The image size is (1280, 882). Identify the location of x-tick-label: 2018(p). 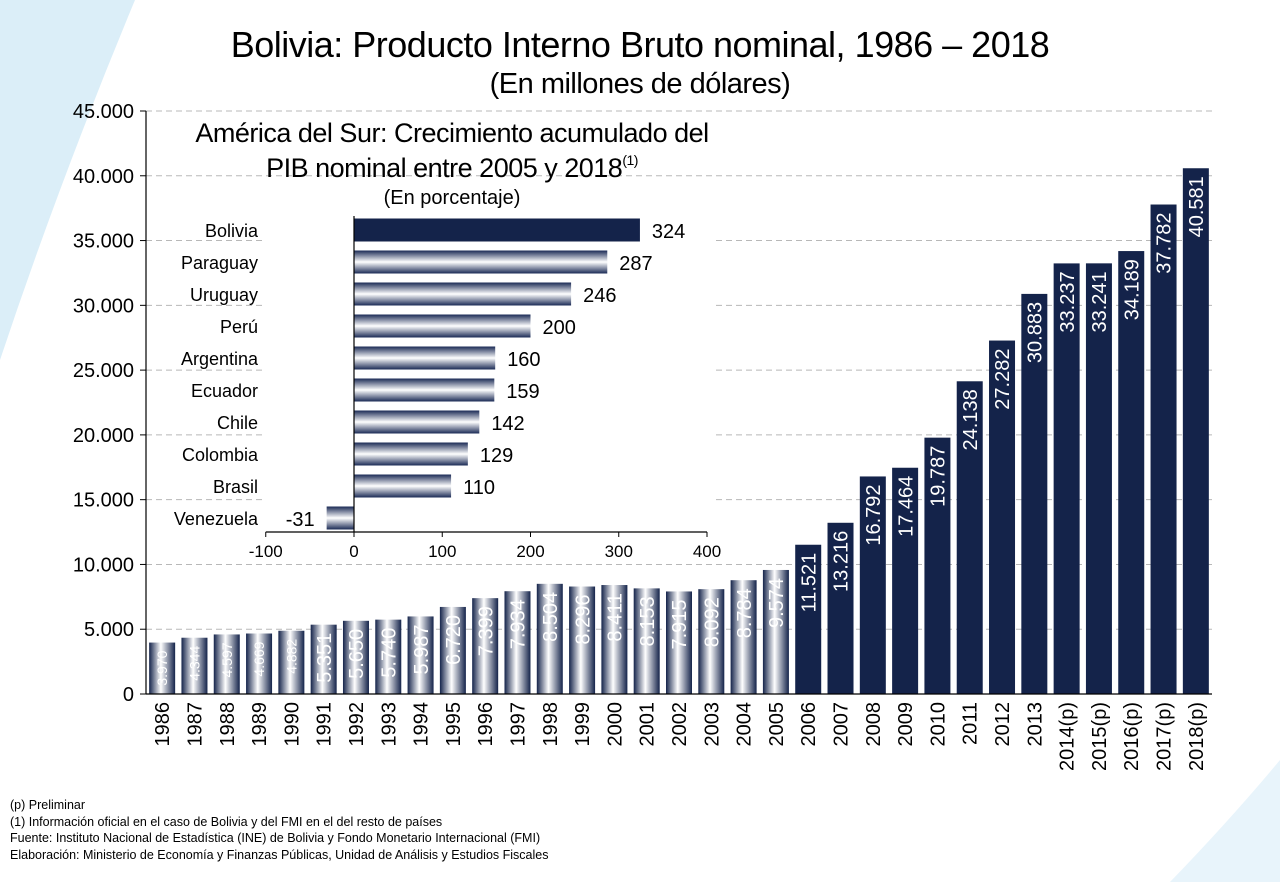
(1197, 736).